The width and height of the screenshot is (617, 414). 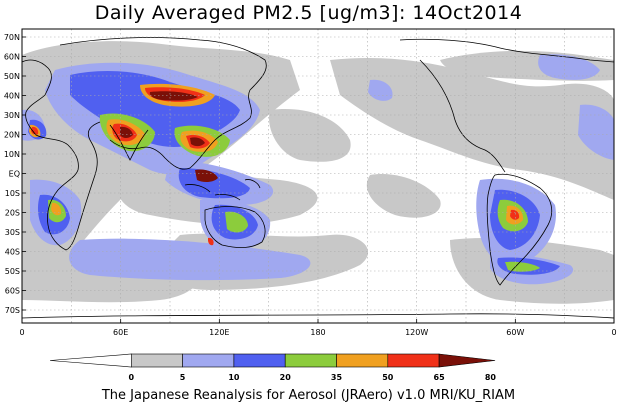 I want to click on longitude-label: 120W, so click(x=416, y=332).